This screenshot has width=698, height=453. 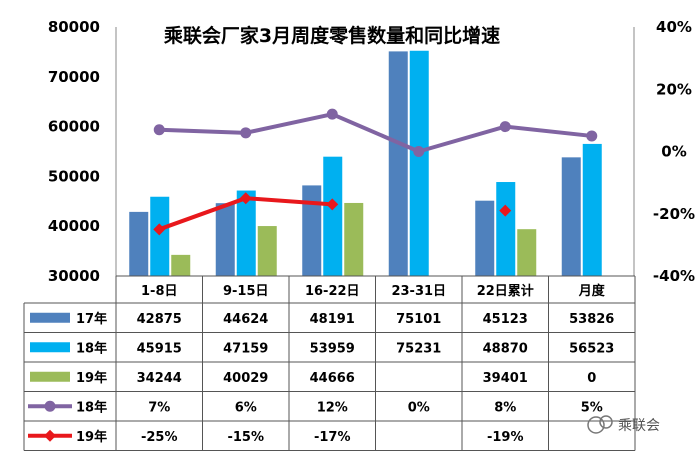 What do you see at coordinates (74, 276) in the screenshot?
I see `y-tick-label: 30000` at bounding box center [74, 276].